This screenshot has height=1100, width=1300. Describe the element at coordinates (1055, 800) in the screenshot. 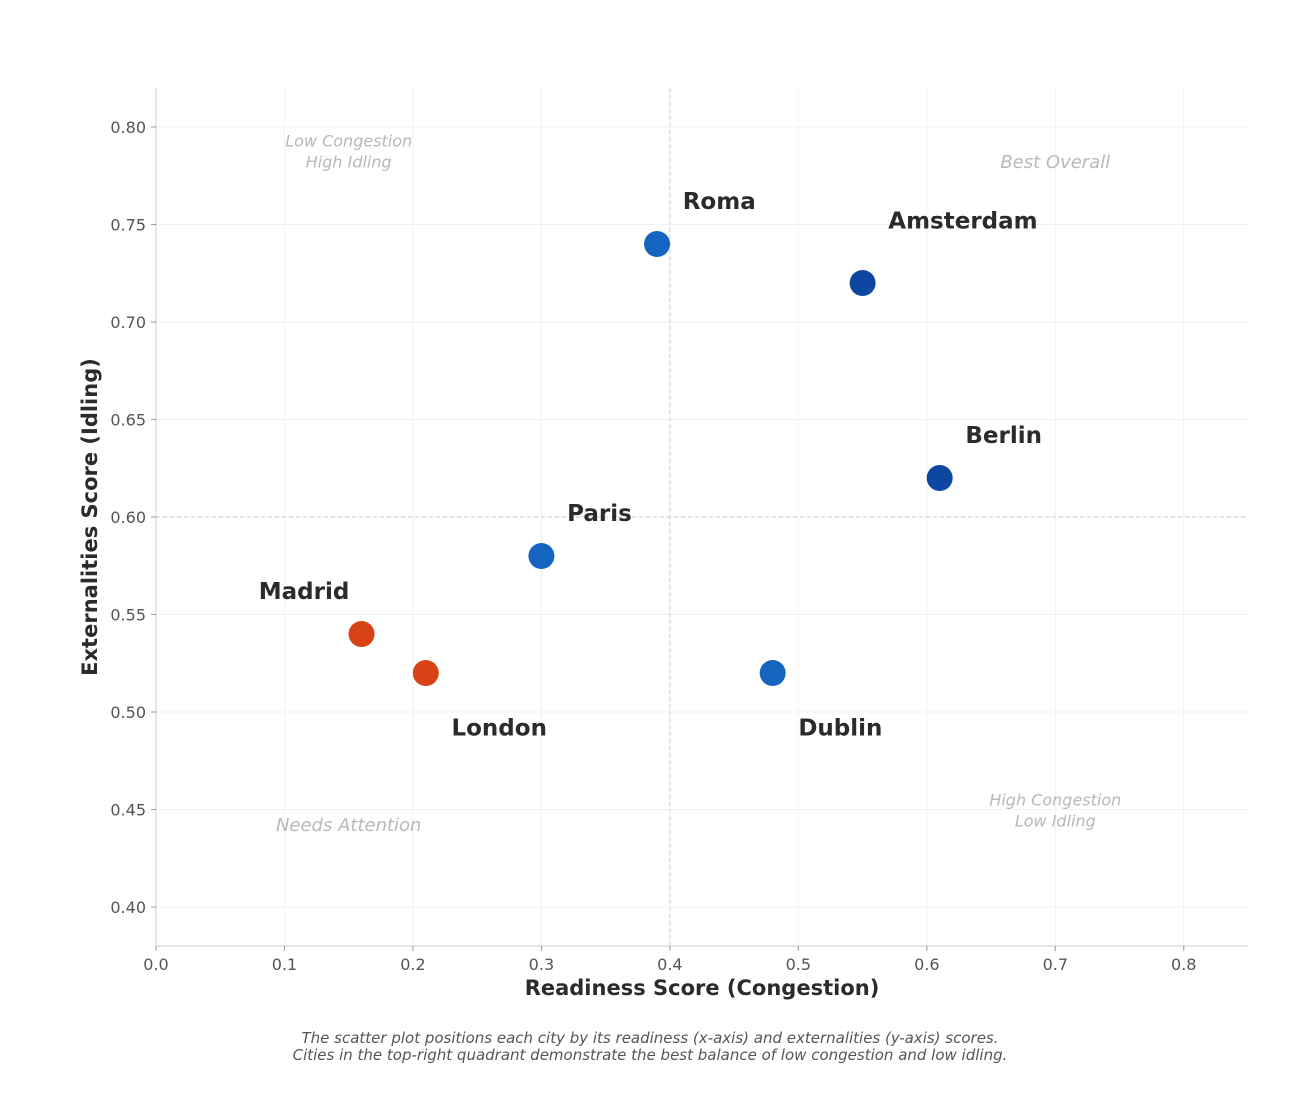

I see `quadrant-label-line: High Congestion` at that location.